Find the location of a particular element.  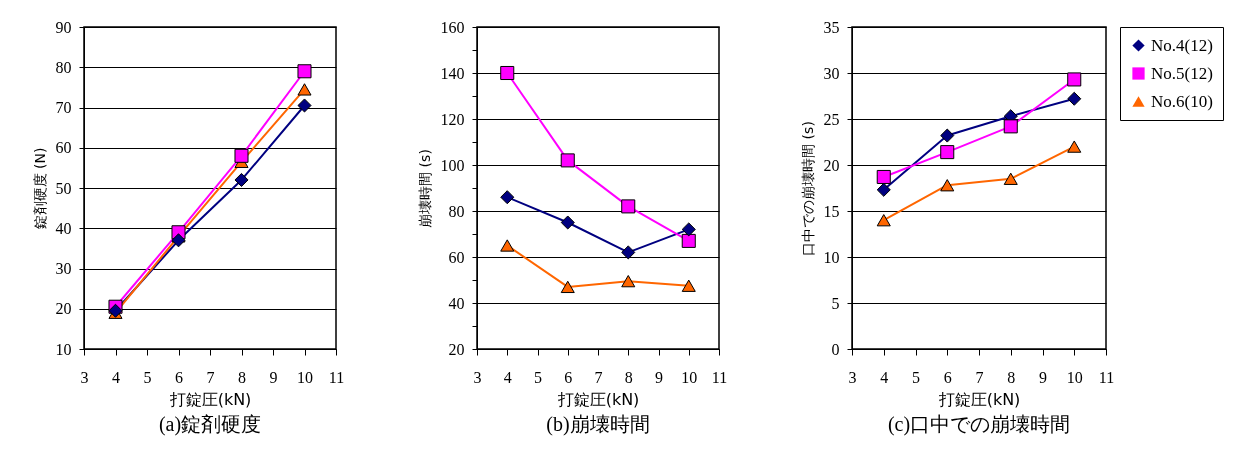

text: (b)崩壊時間 is located at coordinates (598, 424).